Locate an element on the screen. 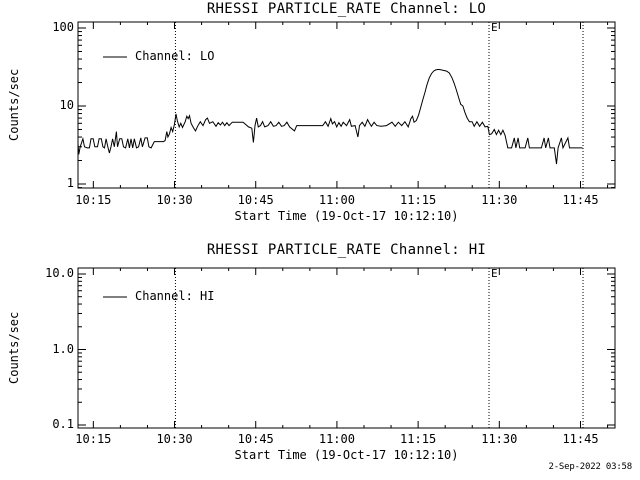 The height and width of the screenshot is (480, 640). y-tick-label: 1 is located at coordinates (70, 183).